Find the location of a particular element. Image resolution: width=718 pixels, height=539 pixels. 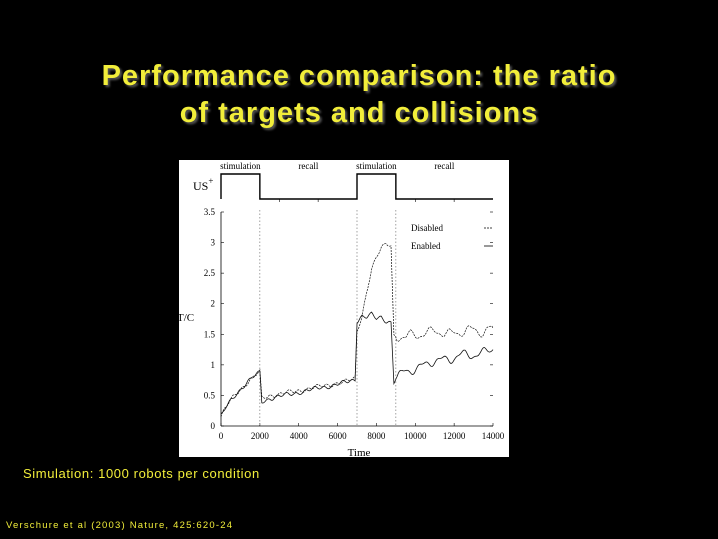

x-tick-label: 14000 is located at coordinates (493, 436).